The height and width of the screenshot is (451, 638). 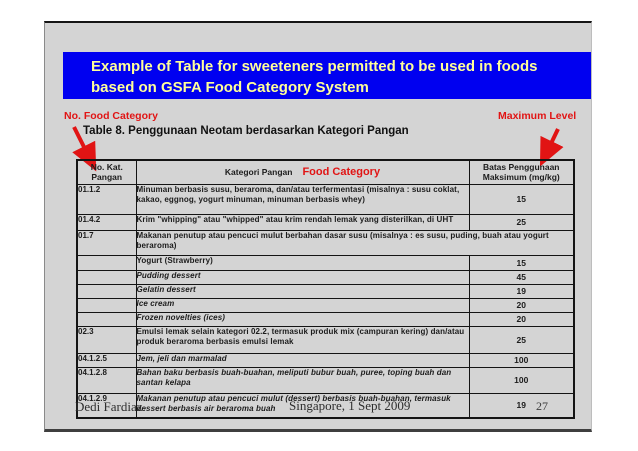 I want to click on cell-category-code: 04.1.2.9, so click(x=106, y=405).